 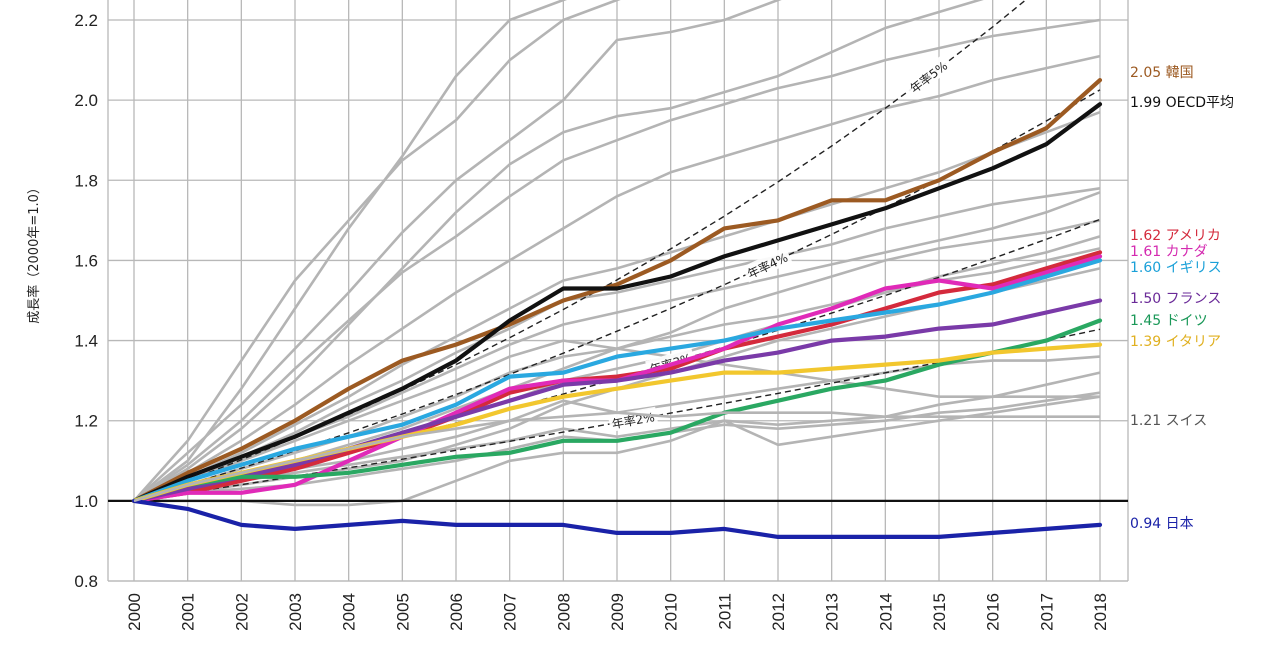 What do you see at coordinates (671, 612) in the screenshot?
I see `x-tick-label-2010: 2010` at bounding box center [671, 612].